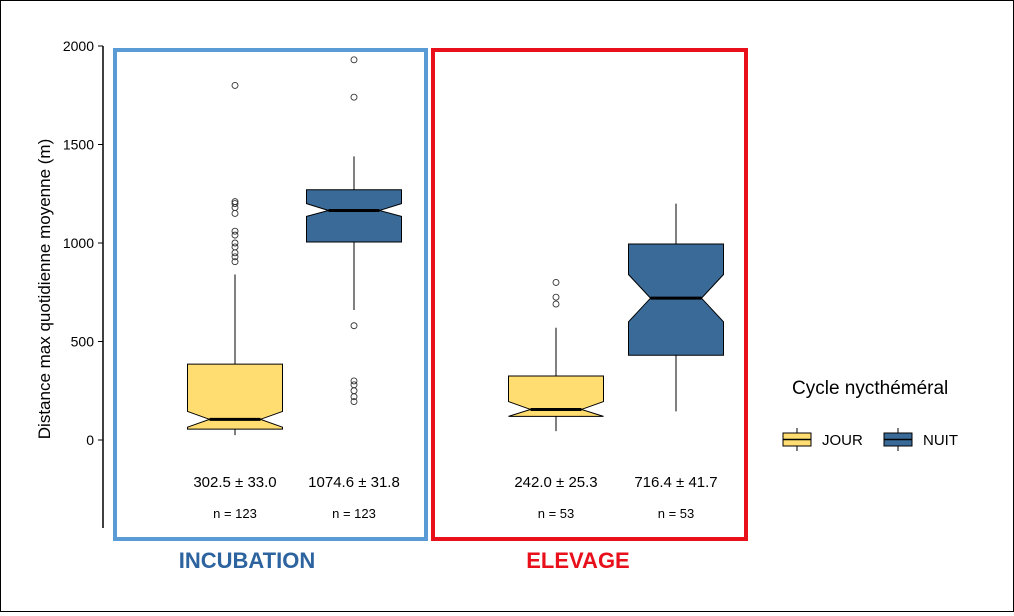 Image resolution: width=1014 pixels, height=616 pixels. What do you see at coordinates (870, 414) in the screenshot?
I see `legend: Cycle nycthéméral JOUR NUIT` at bounding box center [870, 414].